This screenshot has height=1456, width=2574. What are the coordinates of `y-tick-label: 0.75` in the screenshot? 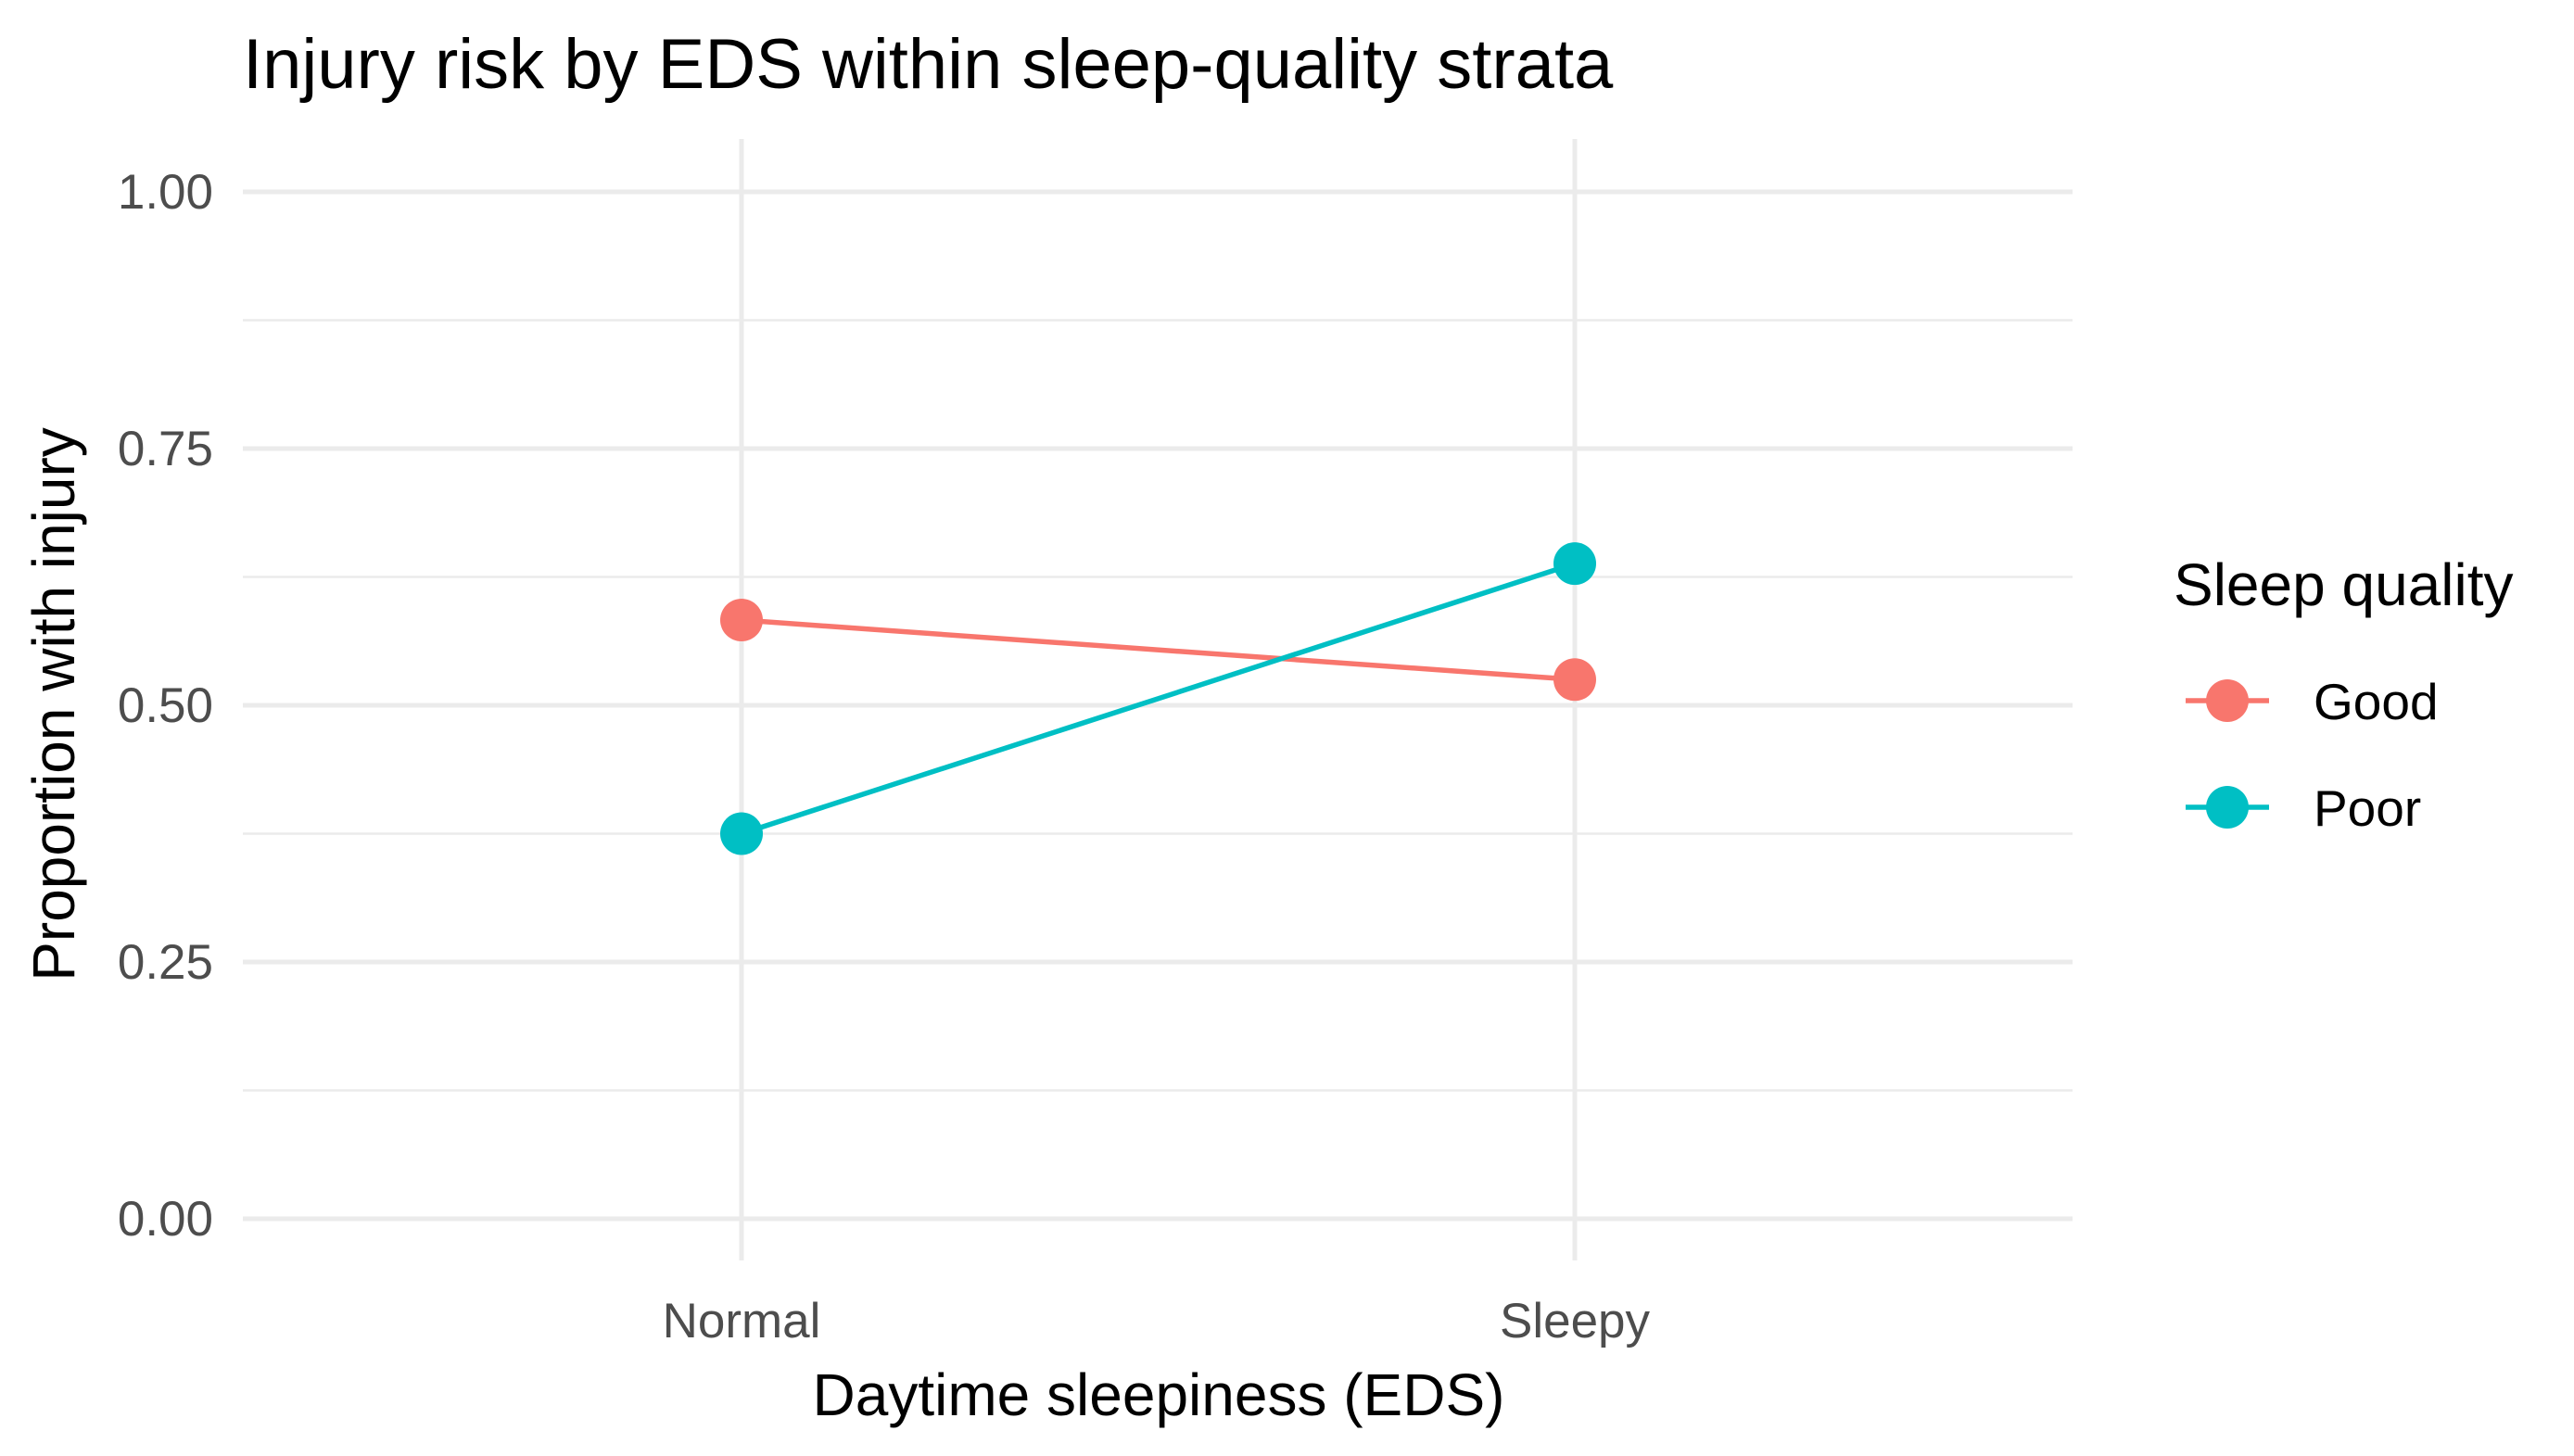 It's located at (165, 449).